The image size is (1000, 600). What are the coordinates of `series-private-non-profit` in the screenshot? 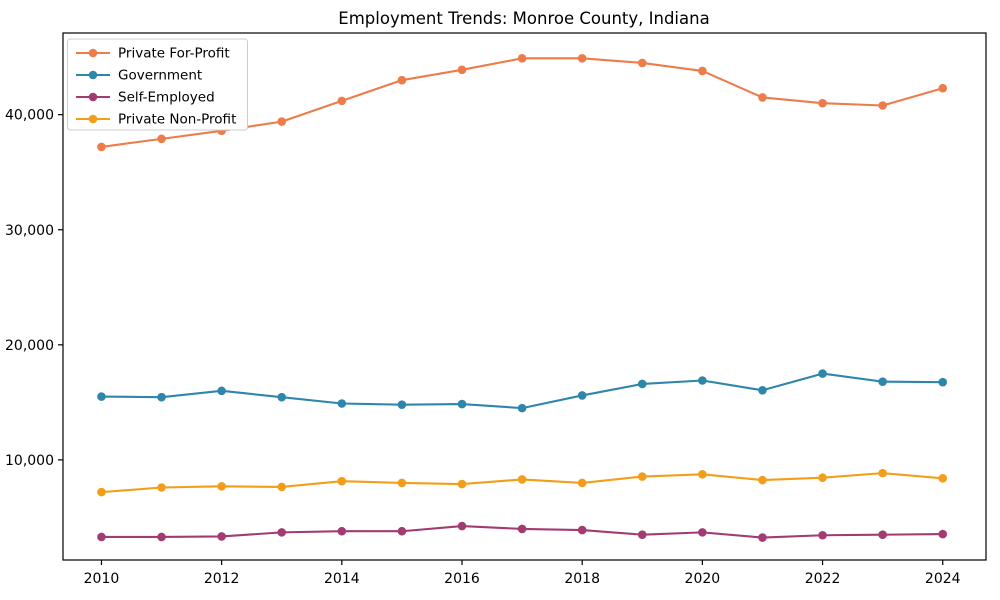 It's located at (522, 482).